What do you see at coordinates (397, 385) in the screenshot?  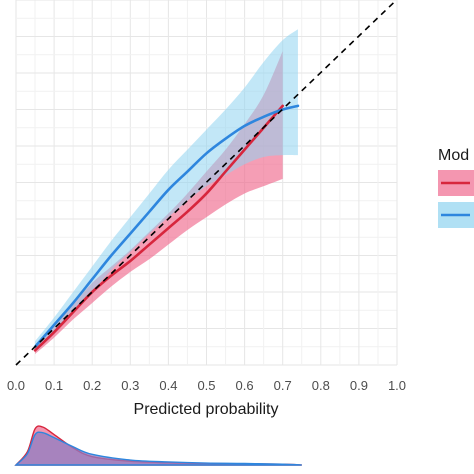 I see `x-tick-label: 1.0` at bounding box center [397, 385].